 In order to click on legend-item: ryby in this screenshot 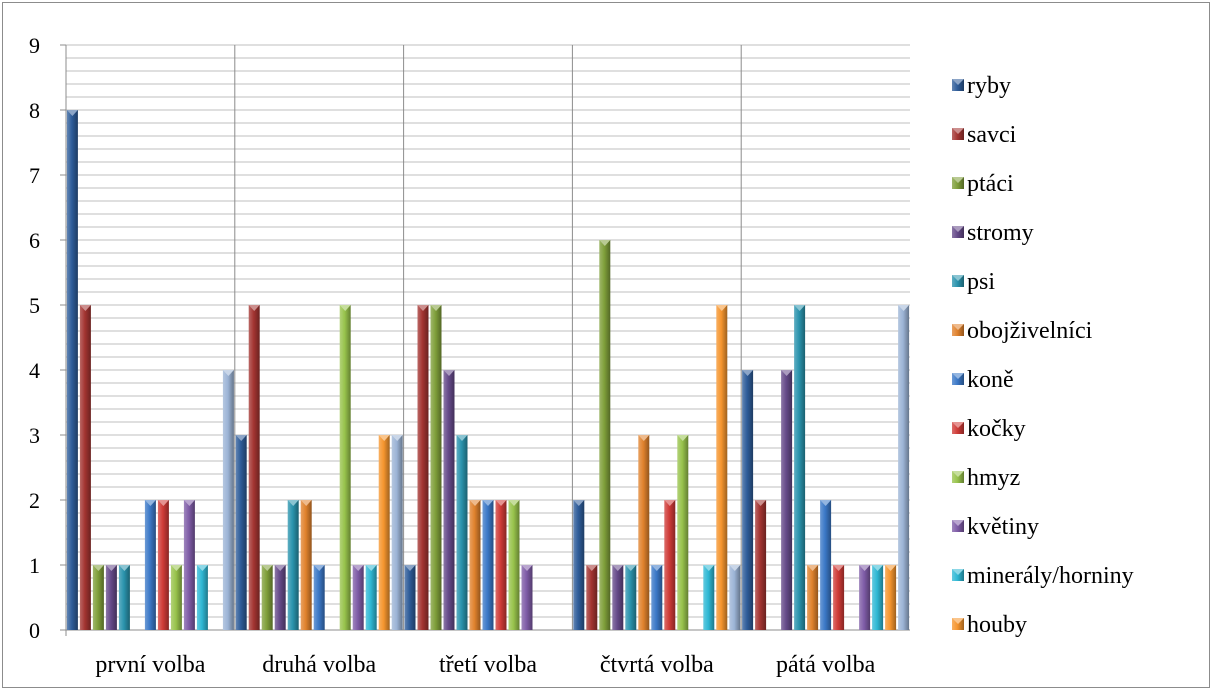, I will do `click(981, 86)`.